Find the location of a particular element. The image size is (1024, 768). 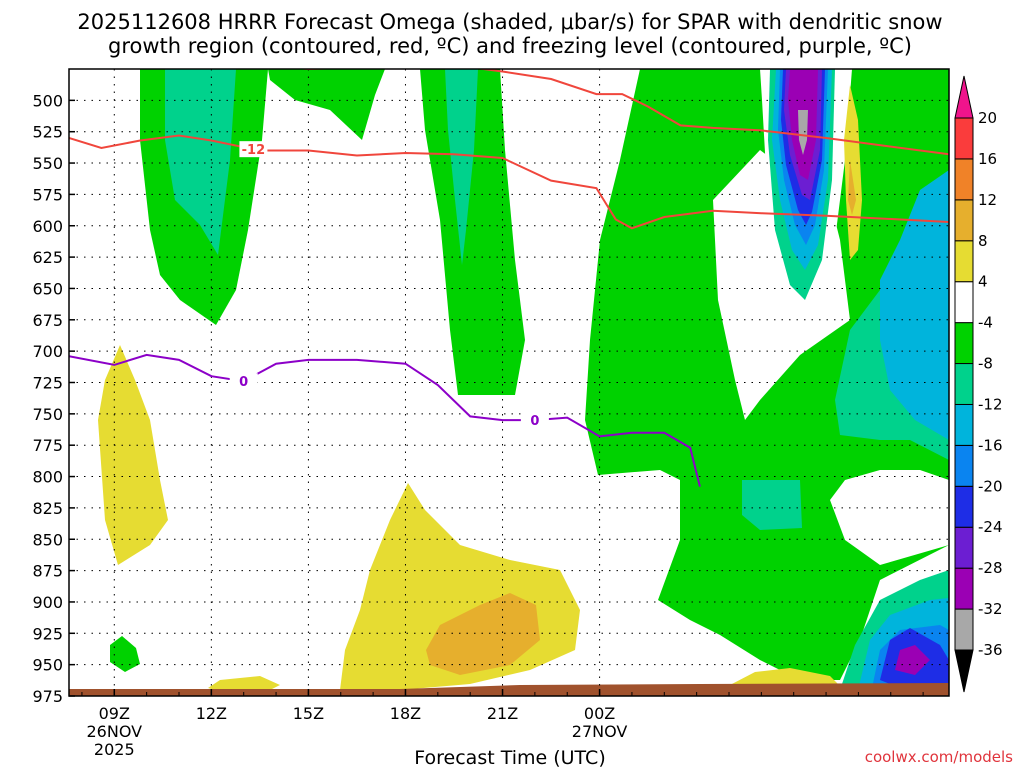

colorbar-label: -24 is located at coordinates (990, 527).